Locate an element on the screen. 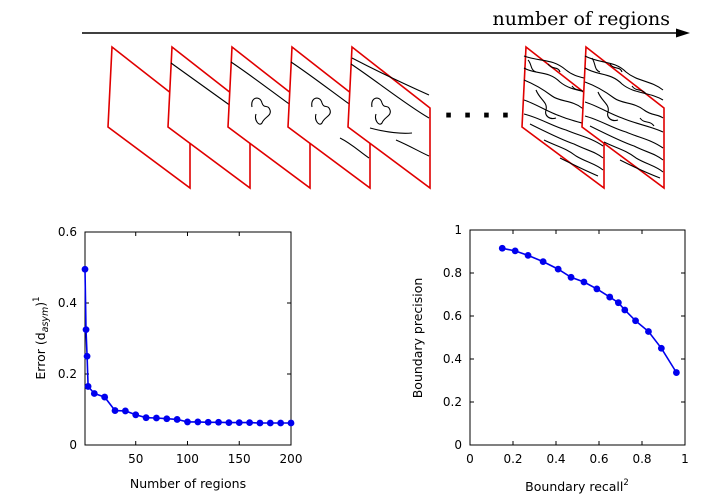 The image size is (720, 501). regions-arrow-label: number of regions is located at coordinates (581, 19).